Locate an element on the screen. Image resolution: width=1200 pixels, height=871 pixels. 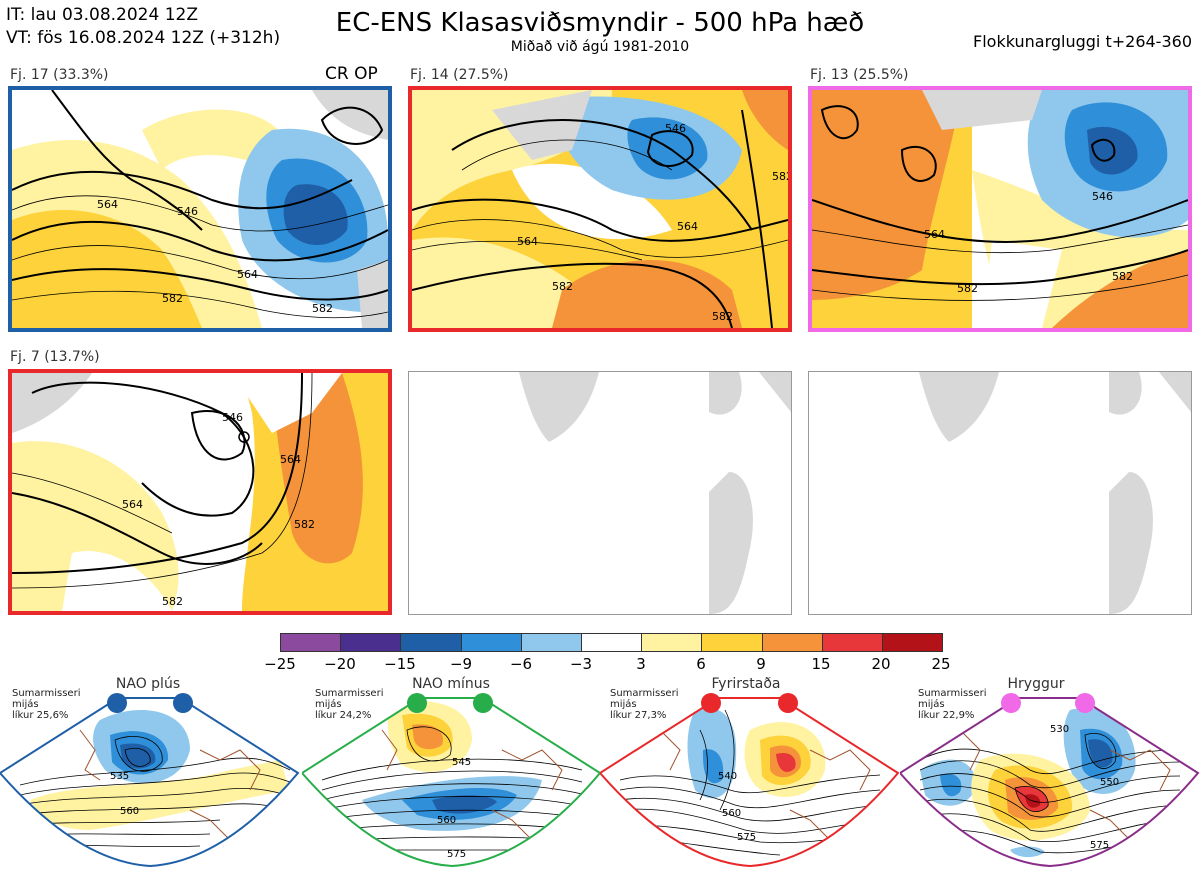
colorbar-tick: −3 is located at coordinates (581, 664).